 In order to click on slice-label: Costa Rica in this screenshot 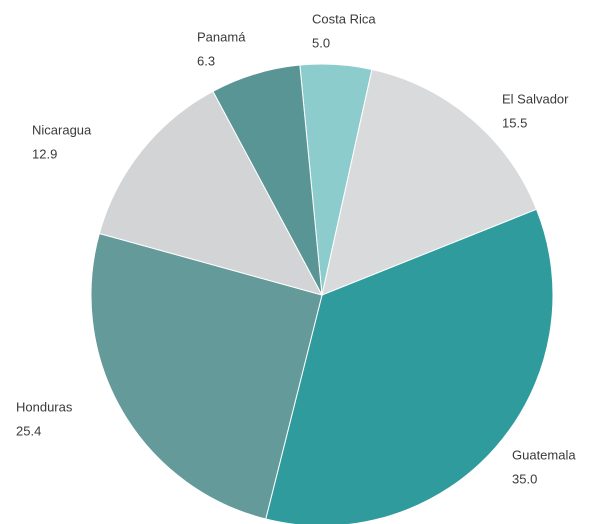, I will do `click(344, 18)`.